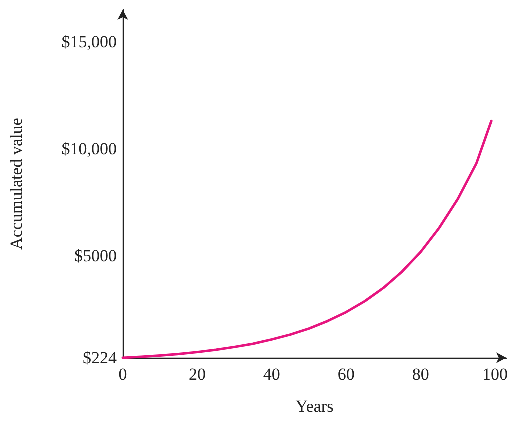  Describe the element at coordinates (315, 406) in the screenshot. I see `x-axis-title: Years` at that location.